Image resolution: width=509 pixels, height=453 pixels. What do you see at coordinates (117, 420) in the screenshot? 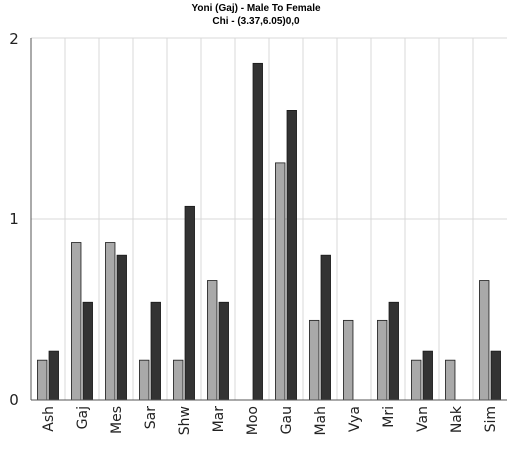
I see `x-tick-label: Mes` at bounding box center [117, 420].